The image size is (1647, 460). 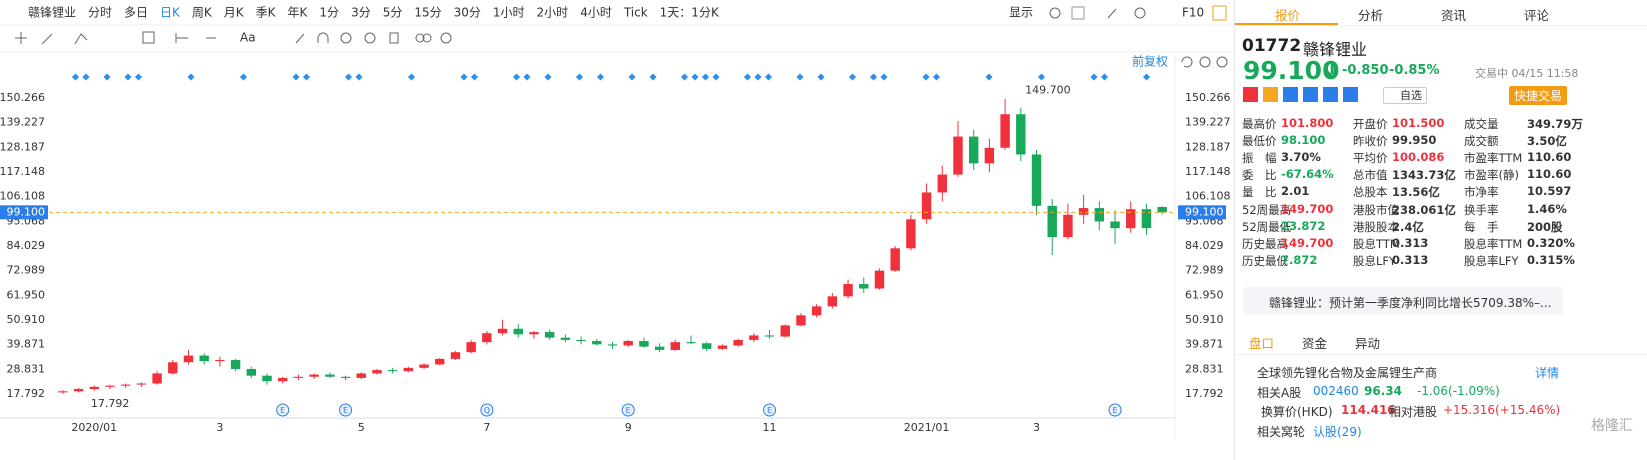 I want to click on timeframe-tab: 3分, so click(x=361, y=13).